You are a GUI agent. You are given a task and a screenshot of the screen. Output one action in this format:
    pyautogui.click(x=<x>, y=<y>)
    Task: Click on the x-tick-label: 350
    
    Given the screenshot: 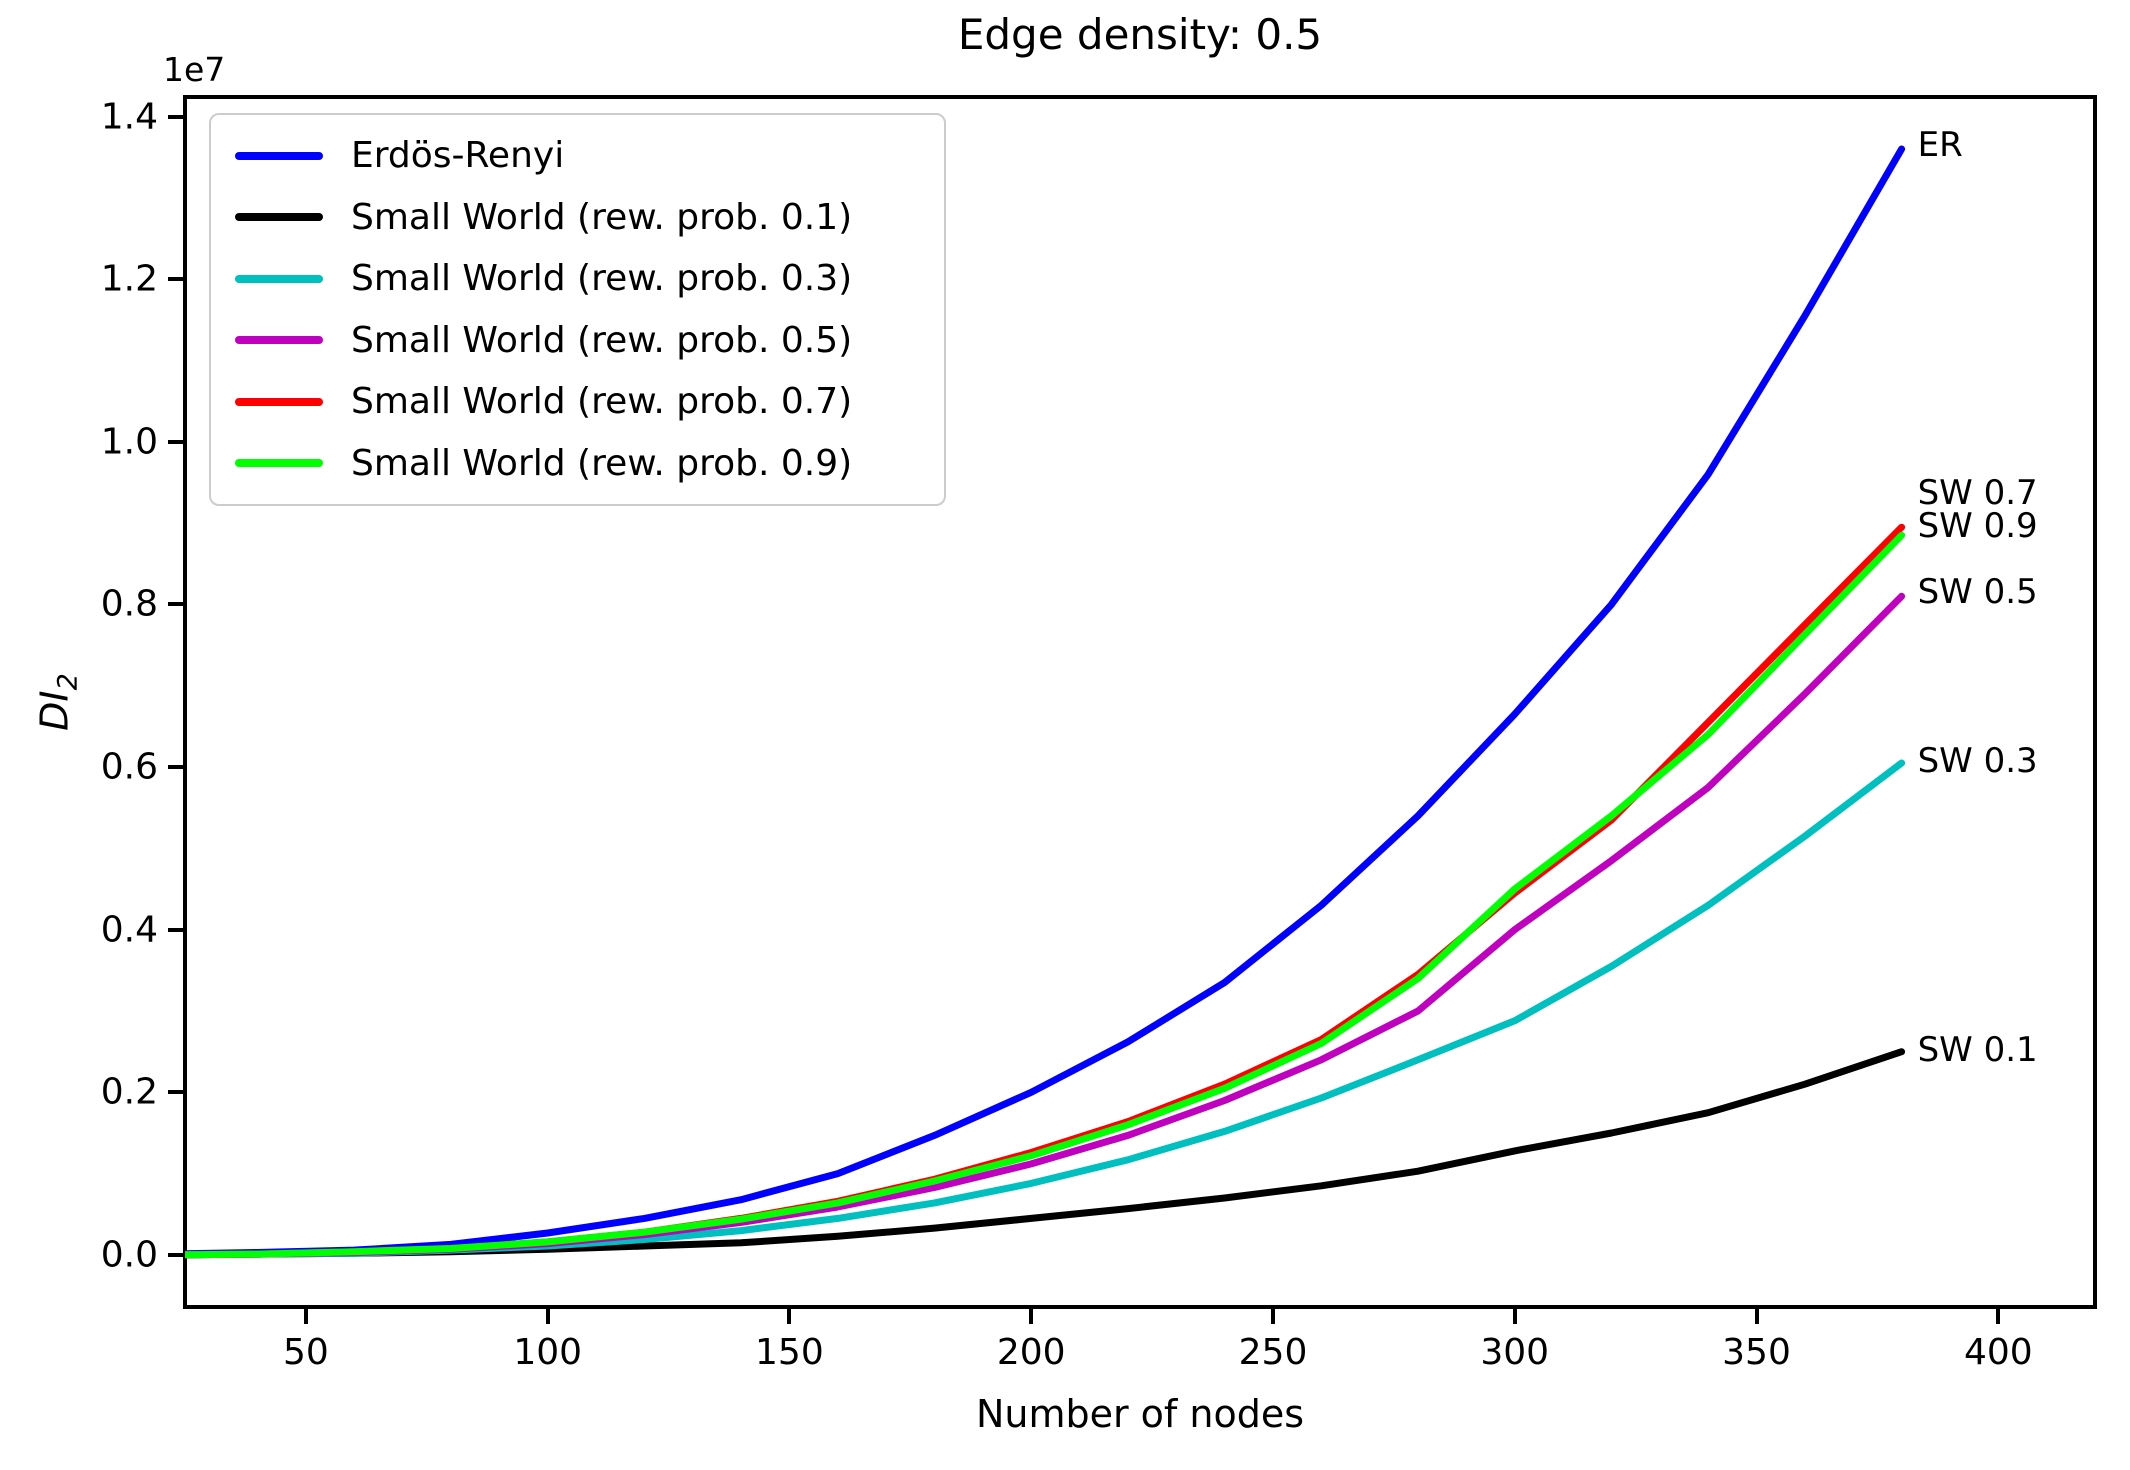 What is the action you would take?
    pyautogui.click(x=1756, y=1352)
    